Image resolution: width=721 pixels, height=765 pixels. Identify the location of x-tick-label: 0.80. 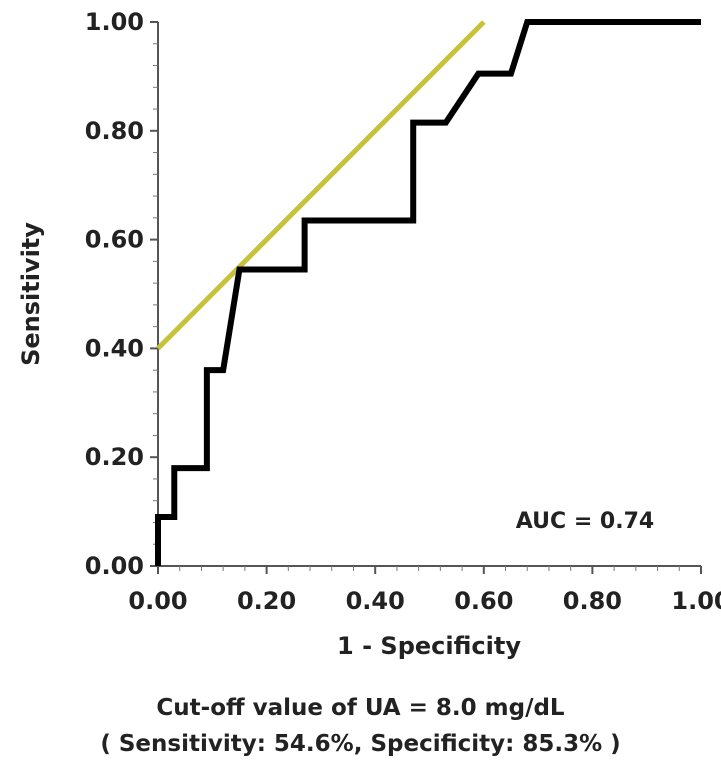
(592, 601).